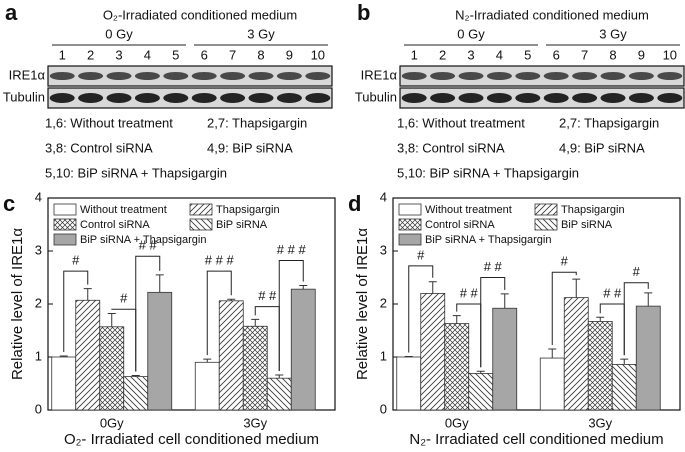  Describe the element at coordinates (38, 196) in the screenshot. I see `y-tick-label: 4` at that location.